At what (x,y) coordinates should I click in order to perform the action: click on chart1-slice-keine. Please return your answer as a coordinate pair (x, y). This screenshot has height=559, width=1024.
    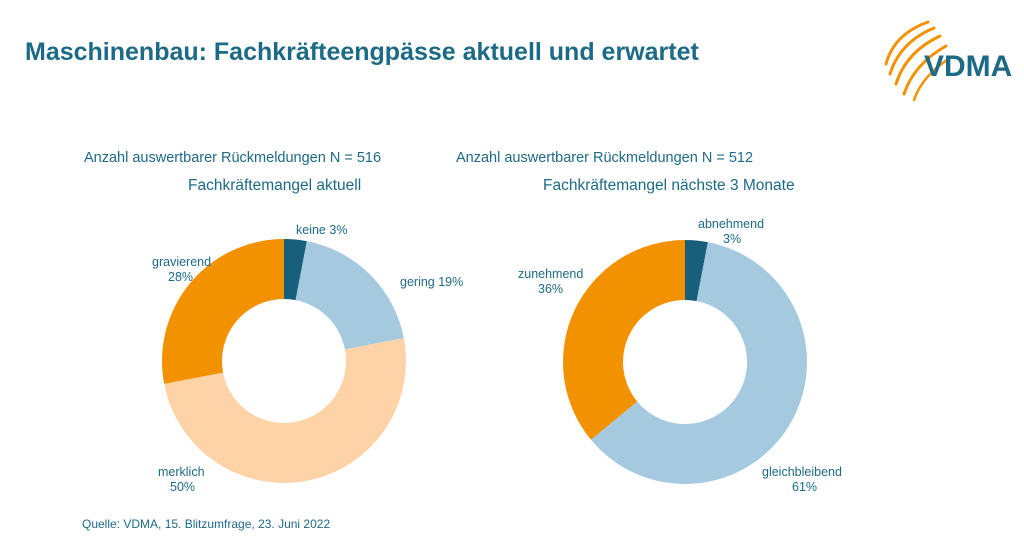
    Looking at the image, I should click on (295, 270).